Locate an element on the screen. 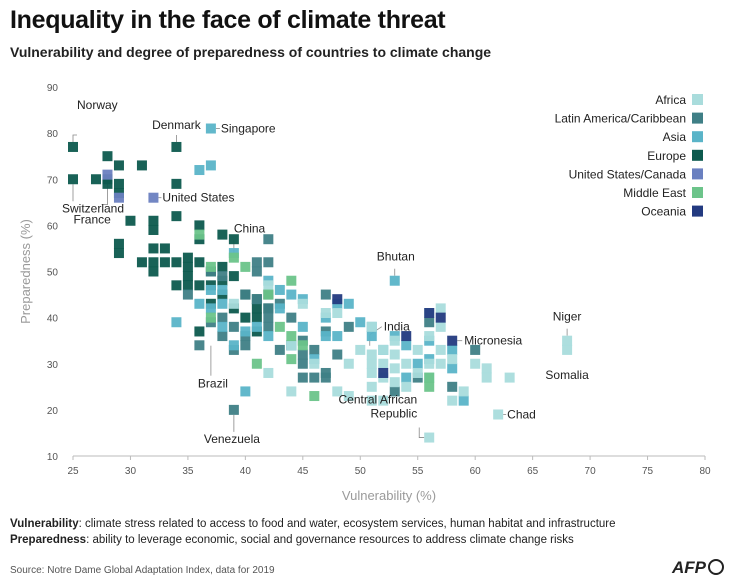 The width and height of the screenshot is (736, 584). x-tick-label: 30 is located at coordinates (131, 471).